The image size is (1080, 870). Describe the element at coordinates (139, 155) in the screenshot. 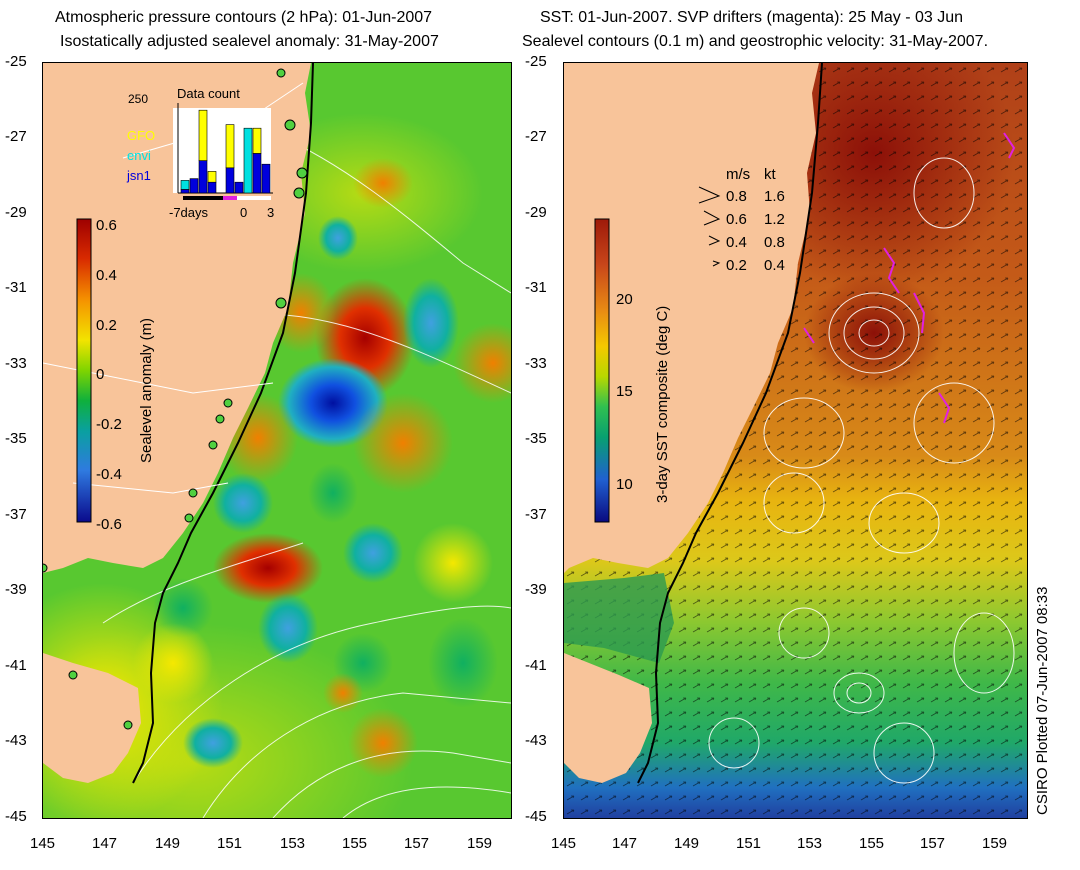

I see `legend-envi: envi` at that location.